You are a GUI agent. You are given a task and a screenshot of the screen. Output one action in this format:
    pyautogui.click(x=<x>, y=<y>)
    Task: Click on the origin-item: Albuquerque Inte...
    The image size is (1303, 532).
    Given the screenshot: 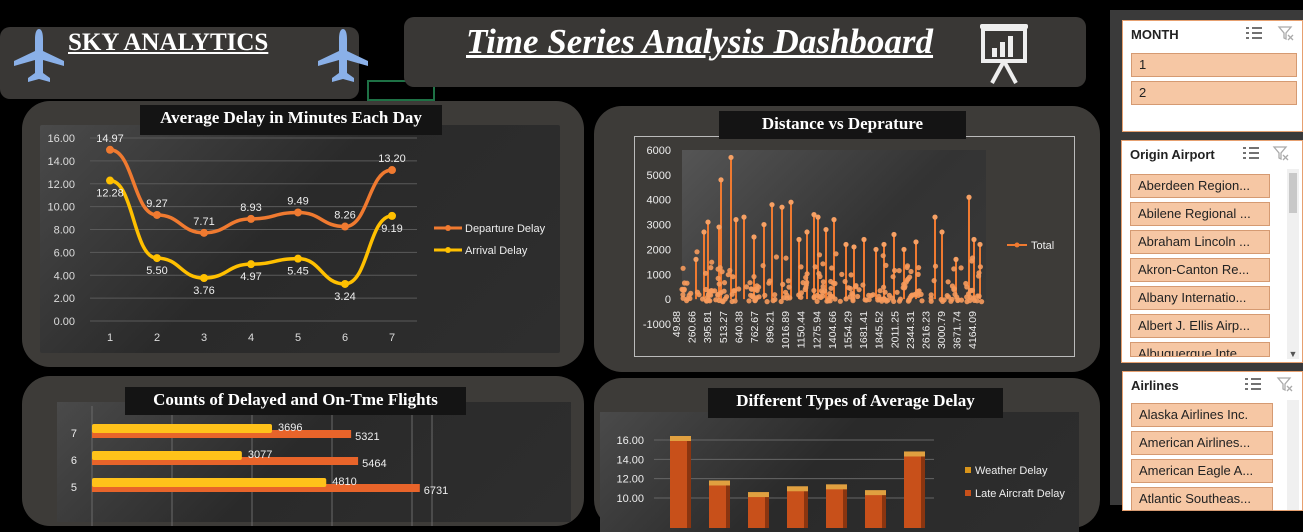 What is the action you would take?
    pyautogui.click(x=1200, y=349)
    